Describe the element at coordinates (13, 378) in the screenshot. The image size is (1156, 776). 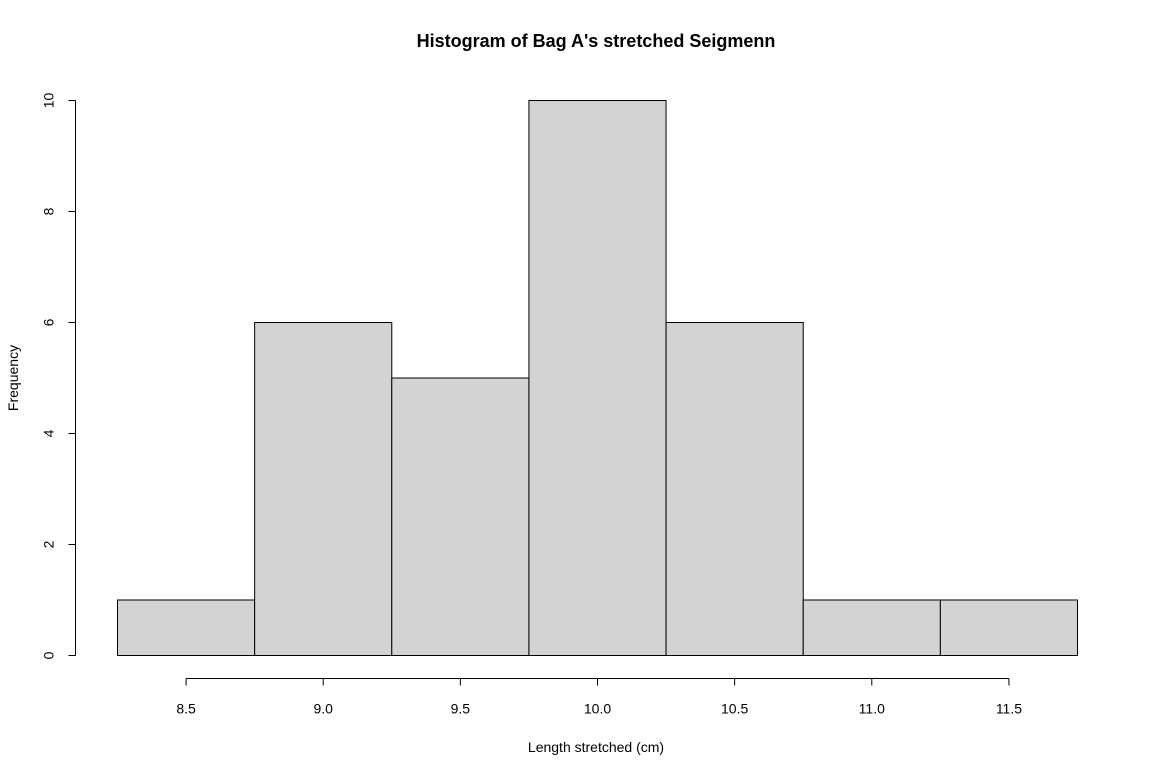
I see `y-axis-label: Frequency` at that location.